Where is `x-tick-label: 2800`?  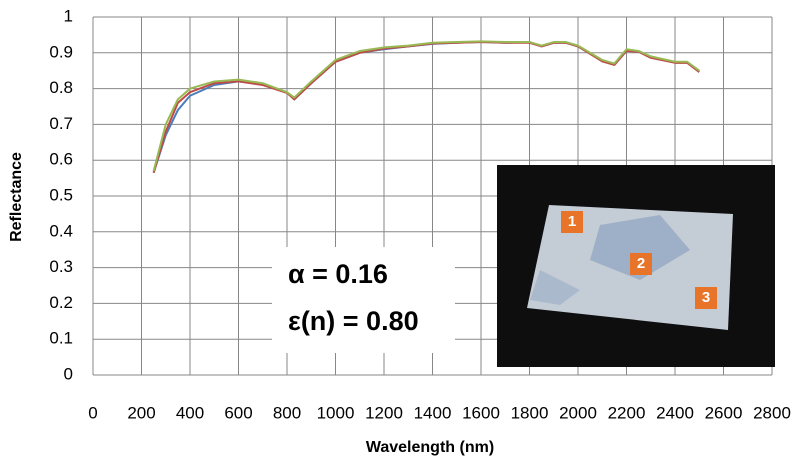
x-tick-label: 2800 is located at coordinates (772, 412).